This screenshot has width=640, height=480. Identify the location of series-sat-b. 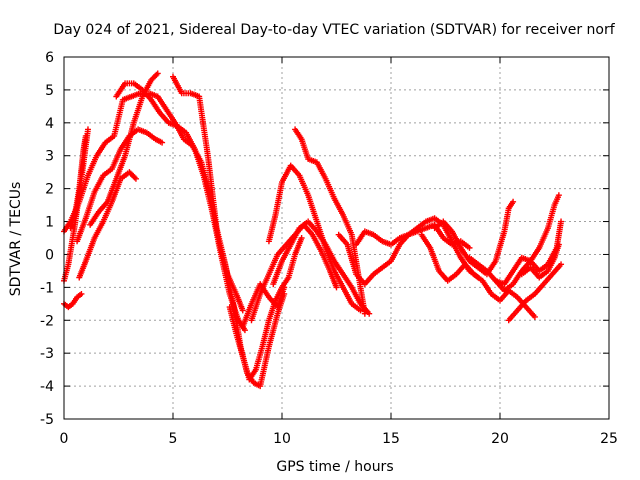
(120, 185).